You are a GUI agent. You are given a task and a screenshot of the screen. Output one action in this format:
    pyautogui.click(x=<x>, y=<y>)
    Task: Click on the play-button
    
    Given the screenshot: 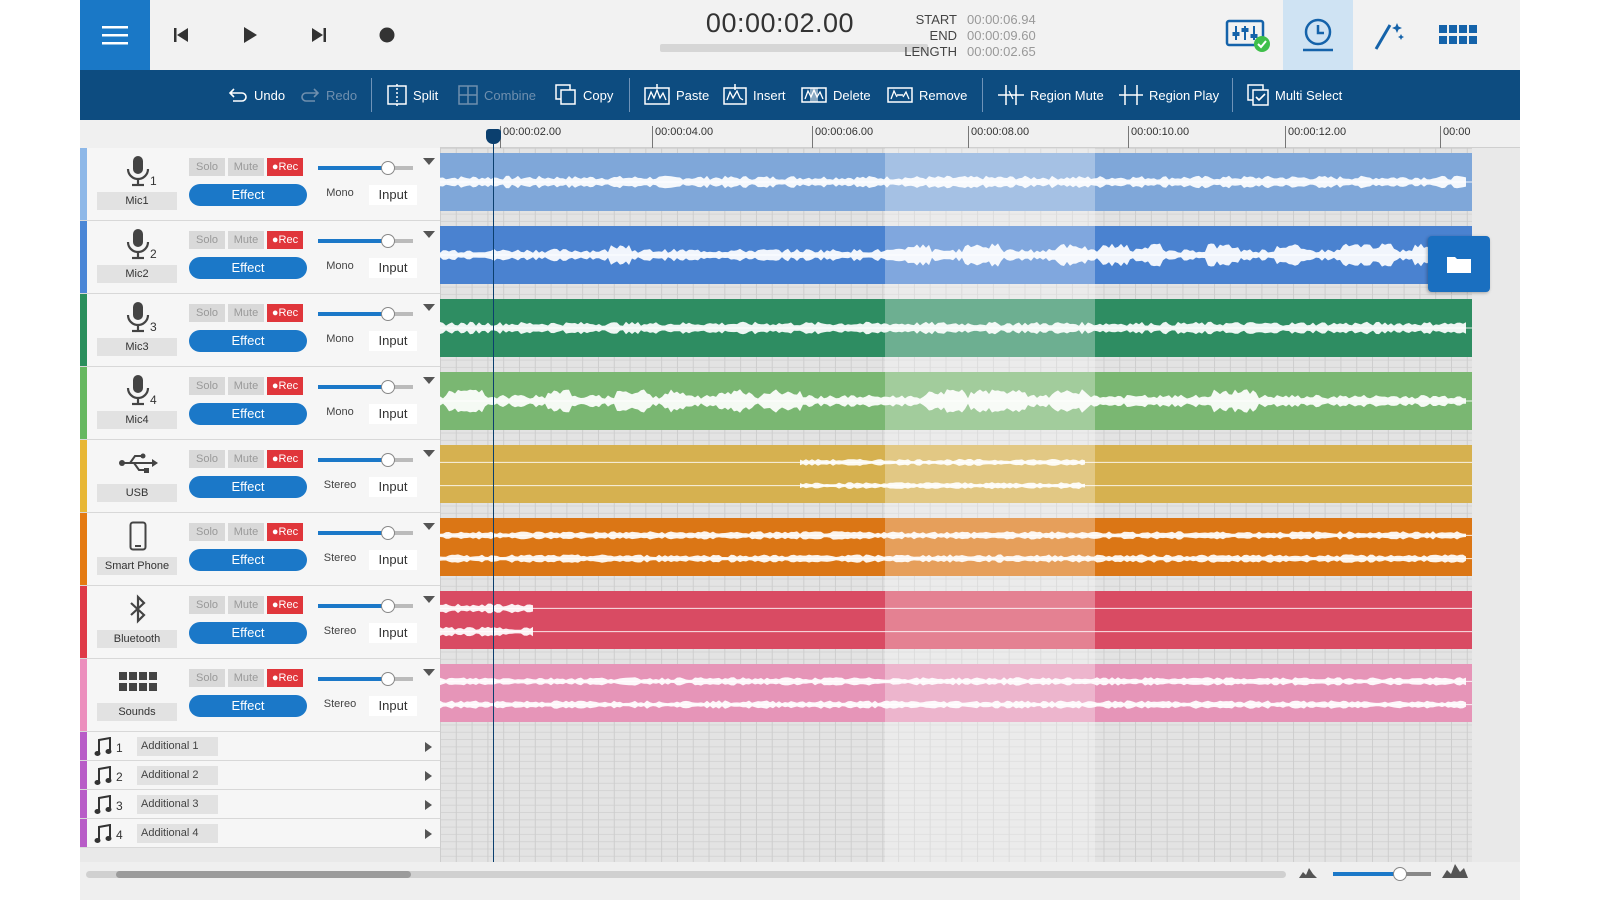 What is the action you would take?
    pyautogui.click(x=250, y=35)
    